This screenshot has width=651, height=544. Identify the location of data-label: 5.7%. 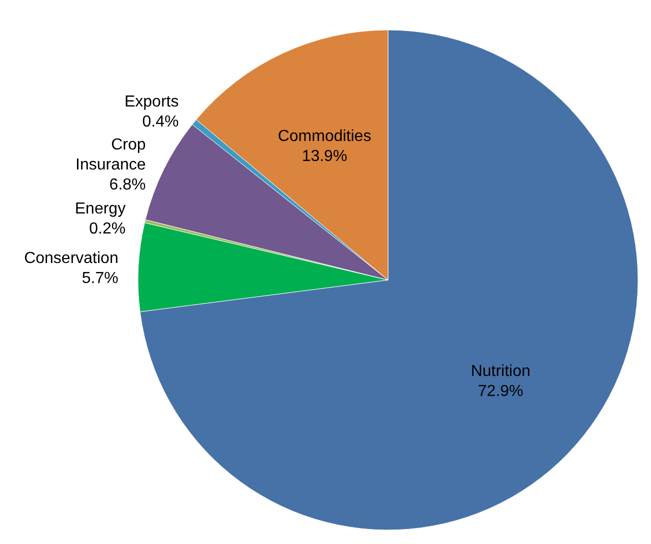
(100, 278).